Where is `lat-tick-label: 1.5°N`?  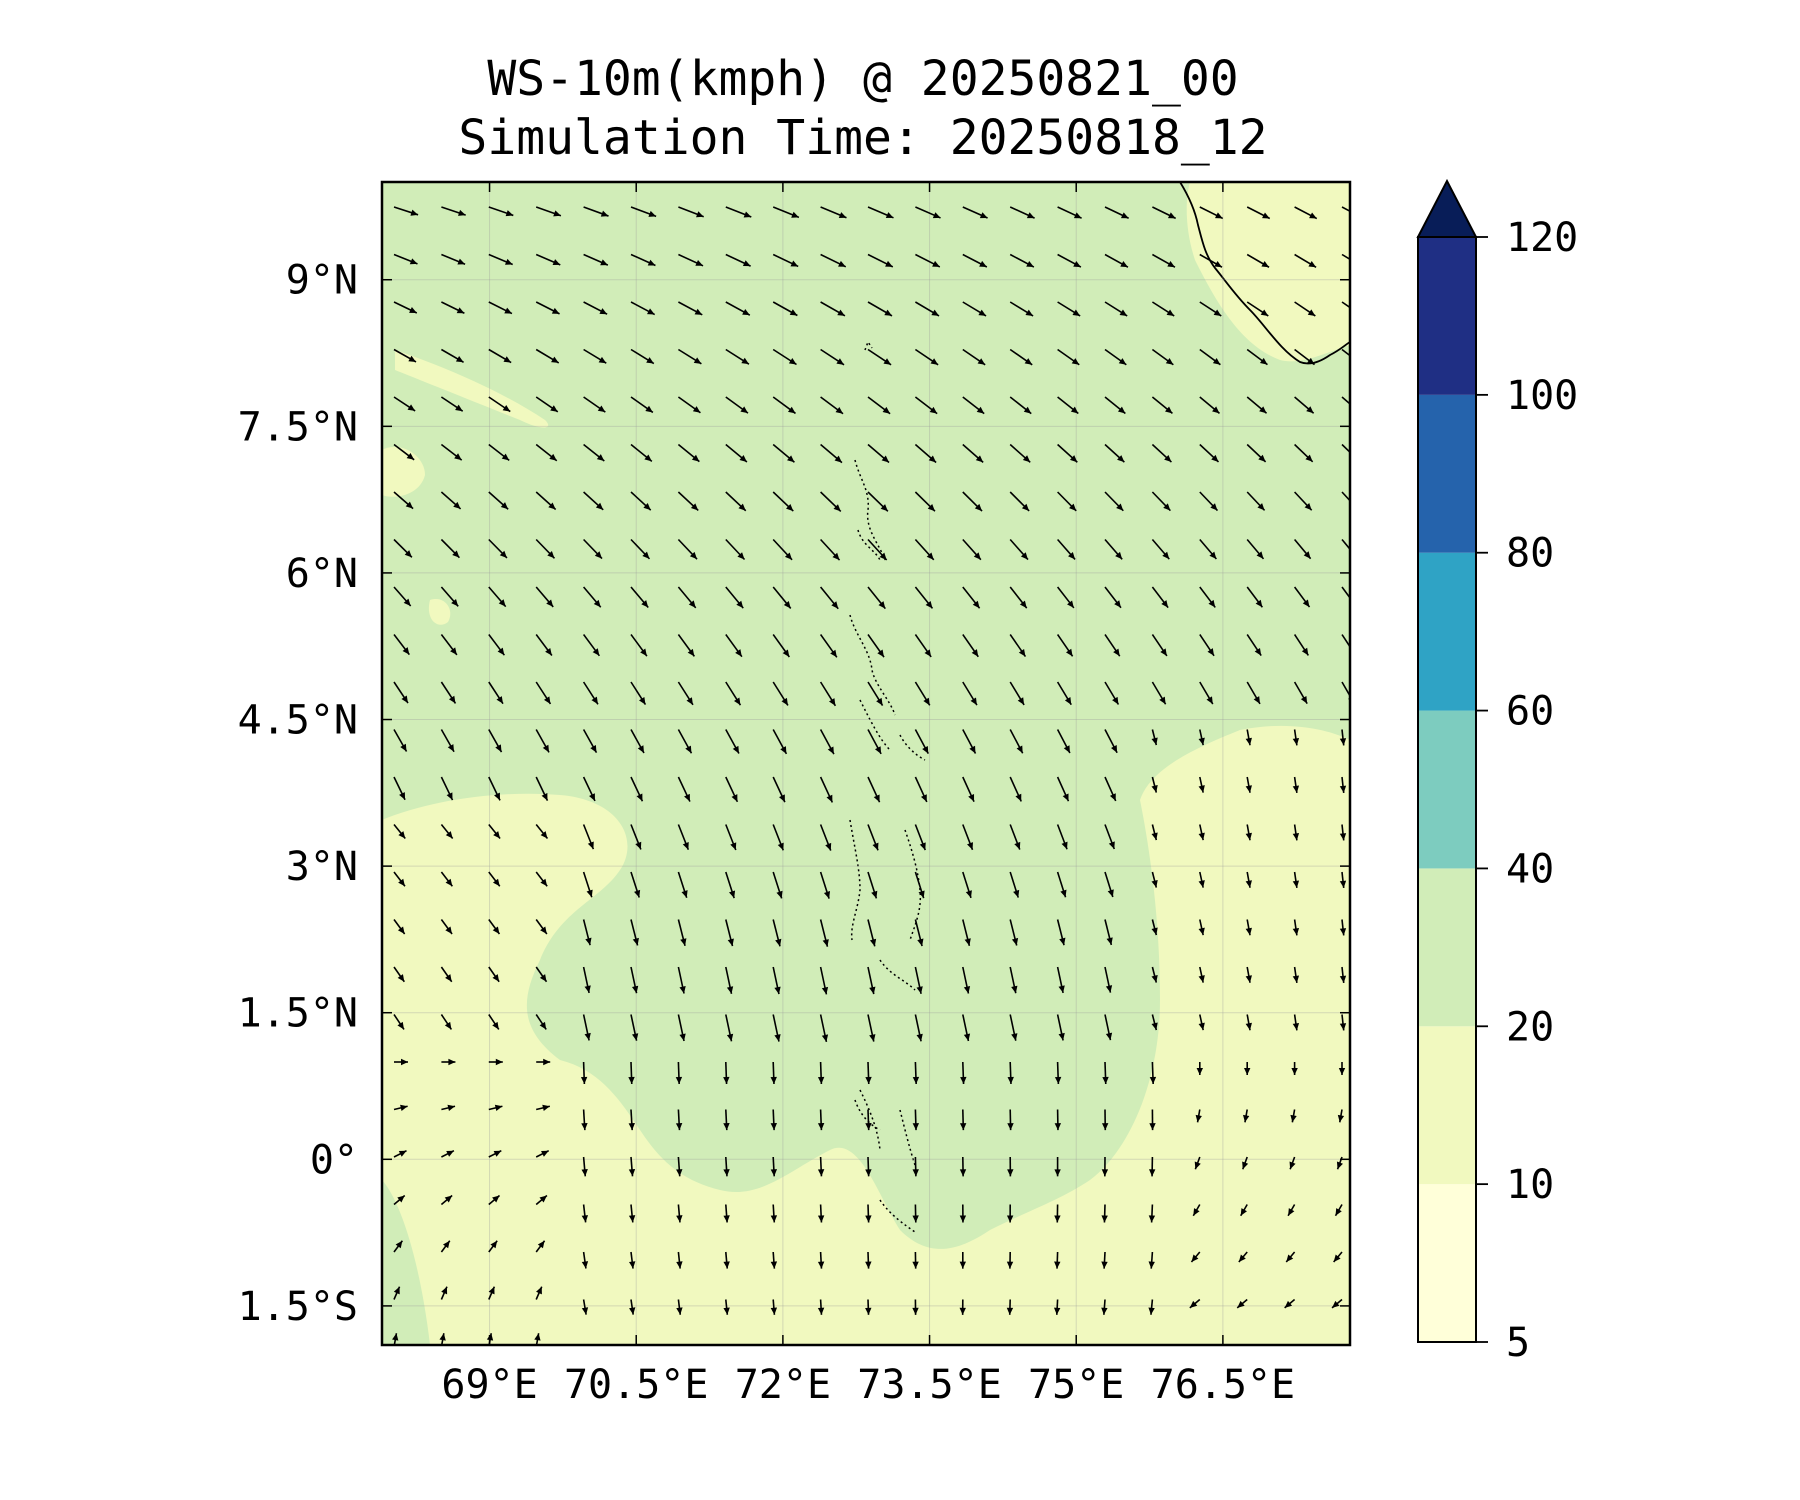
lat-tick-label: 1.5°N is located at coordinates (298, 1014).